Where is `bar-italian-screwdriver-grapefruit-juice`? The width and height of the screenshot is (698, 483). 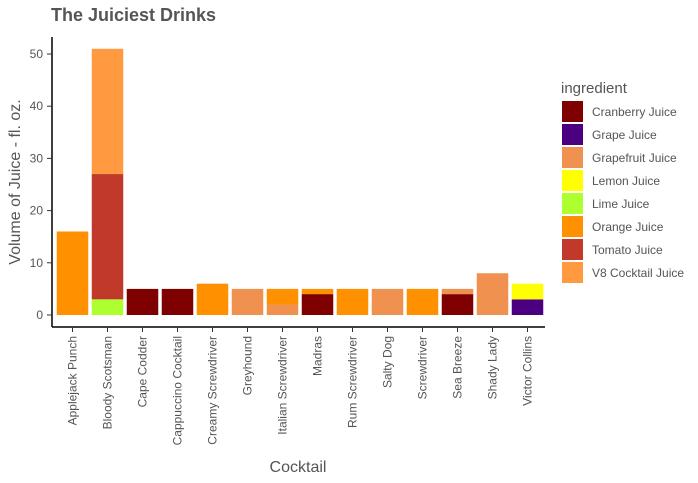 bar-italian-screwdriver-grapefruit-juice is located at coordinates (282, 309).